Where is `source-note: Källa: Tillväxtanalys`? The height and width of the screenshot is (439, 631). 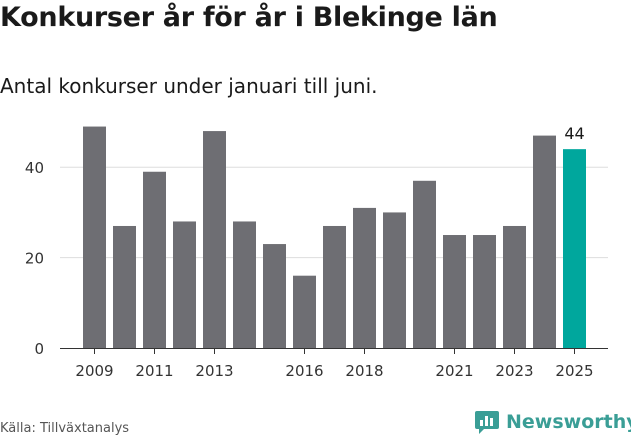 source-note: Källa: Tillväxtanalys is located at coordinates (65, 428).